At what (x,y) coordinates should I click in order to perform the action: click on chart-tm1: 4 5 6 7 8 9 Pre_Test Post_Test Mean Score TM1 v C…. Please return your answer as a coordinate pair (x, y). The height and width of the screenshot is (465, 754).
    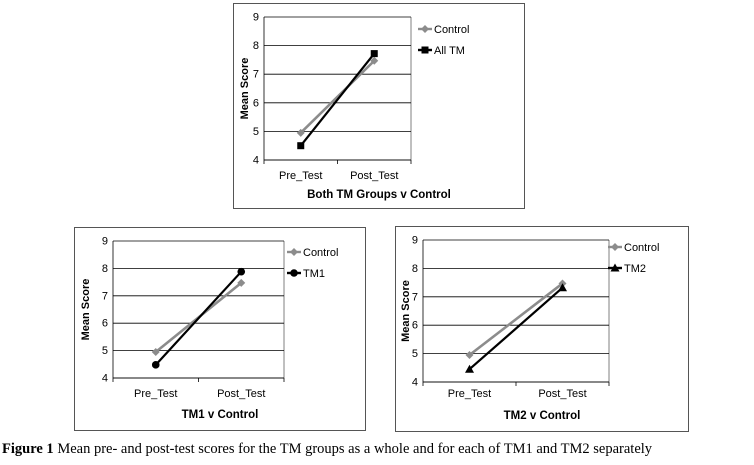
    Looking at the image, I should click on (209, 329).